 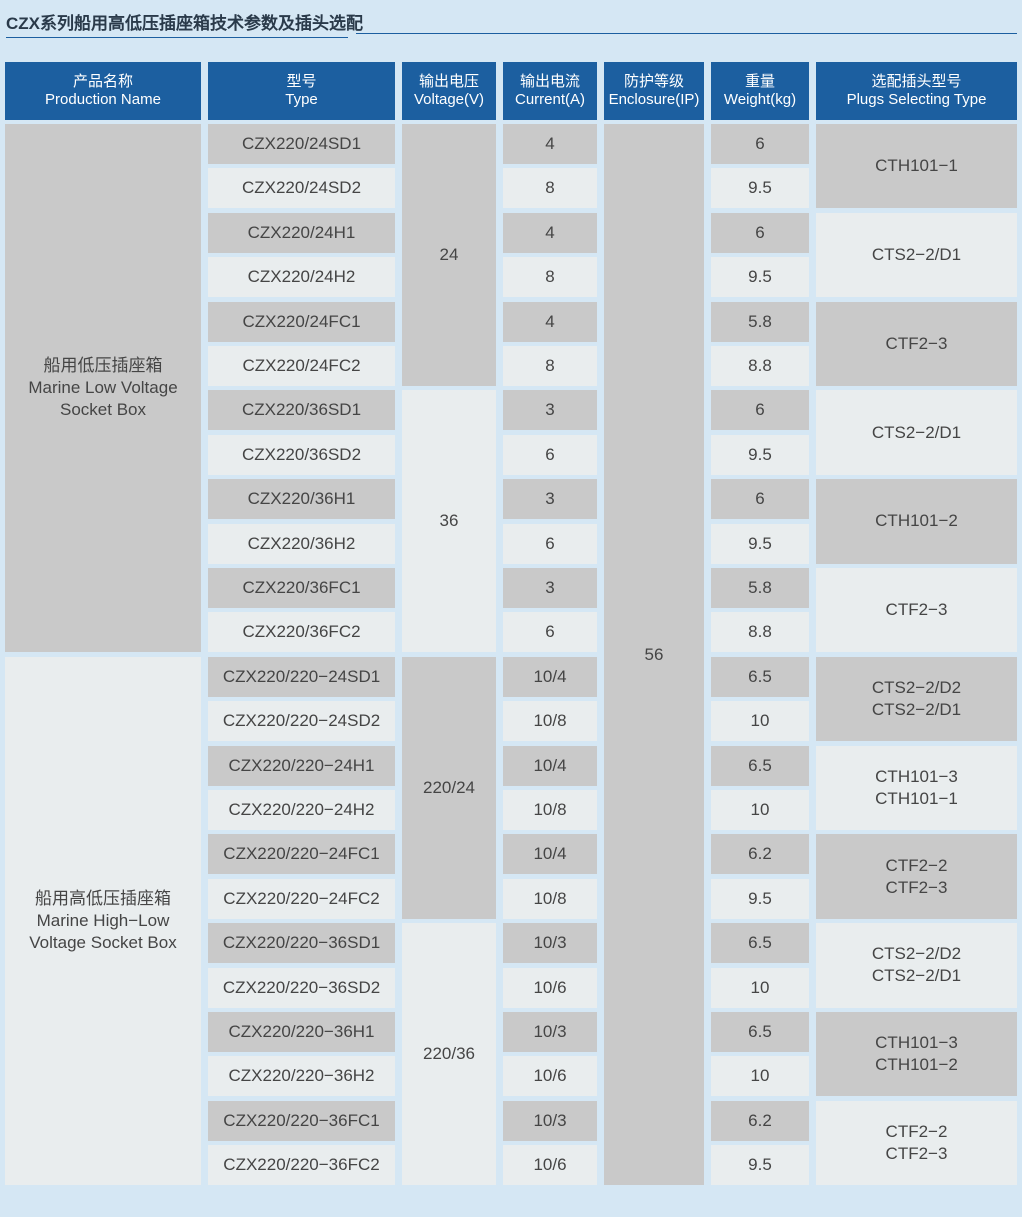 What do you see at coordinates (301, 188) in the screenshot?
I see `type-value: CZX220/24SD2` at bounding box center [301, 188].